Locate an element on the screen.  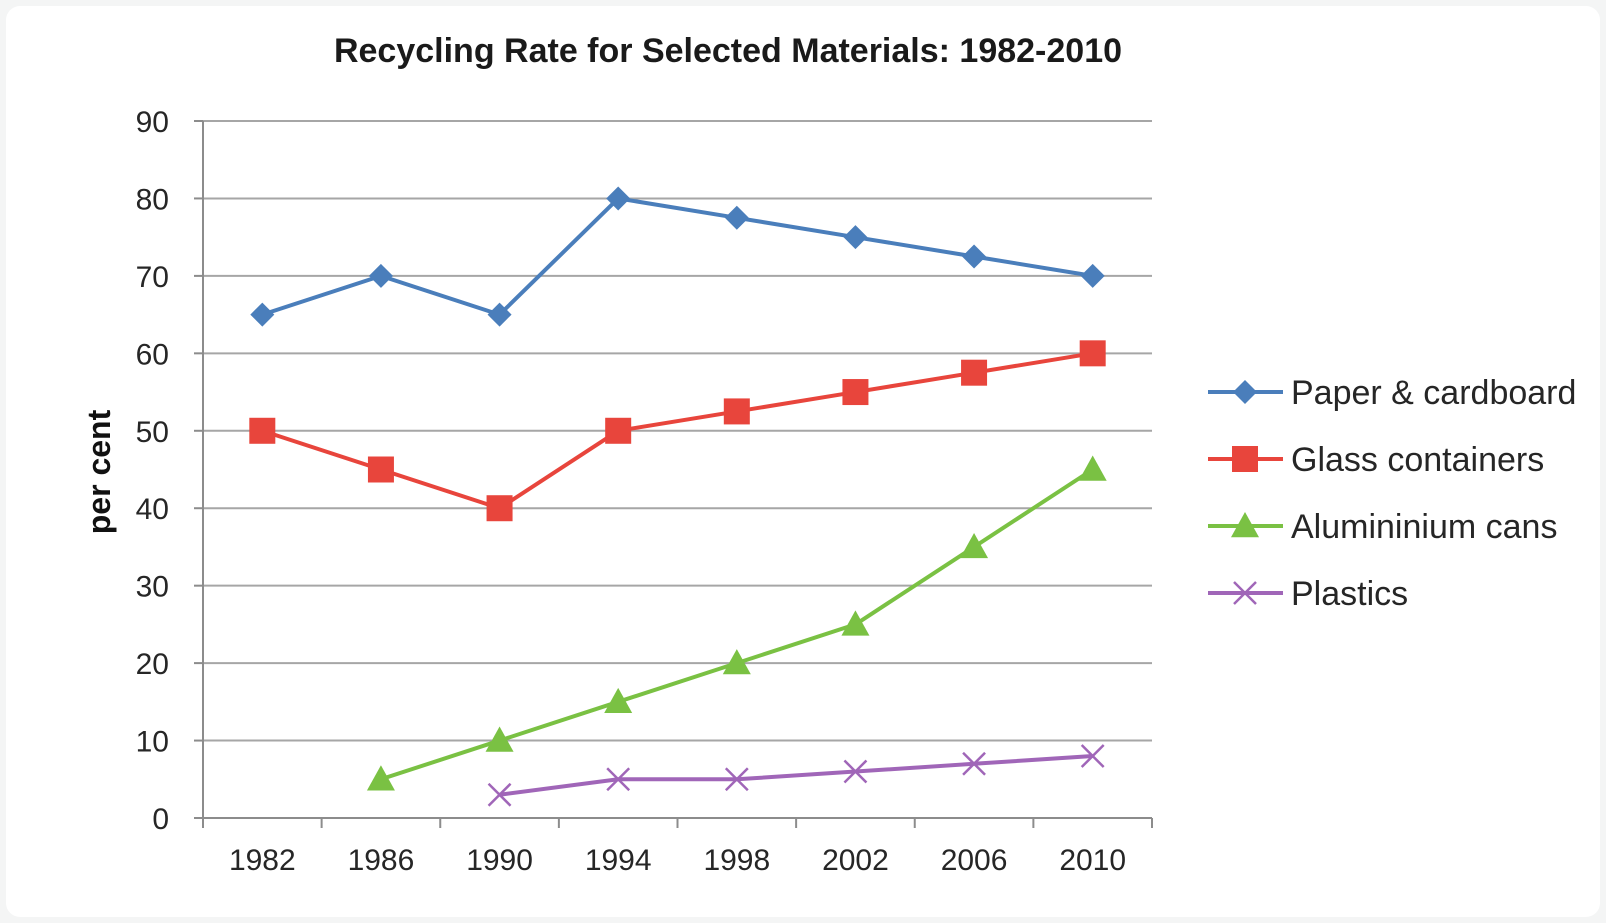
y-tick-label-60: 60 is located at coordinates (152, 354).